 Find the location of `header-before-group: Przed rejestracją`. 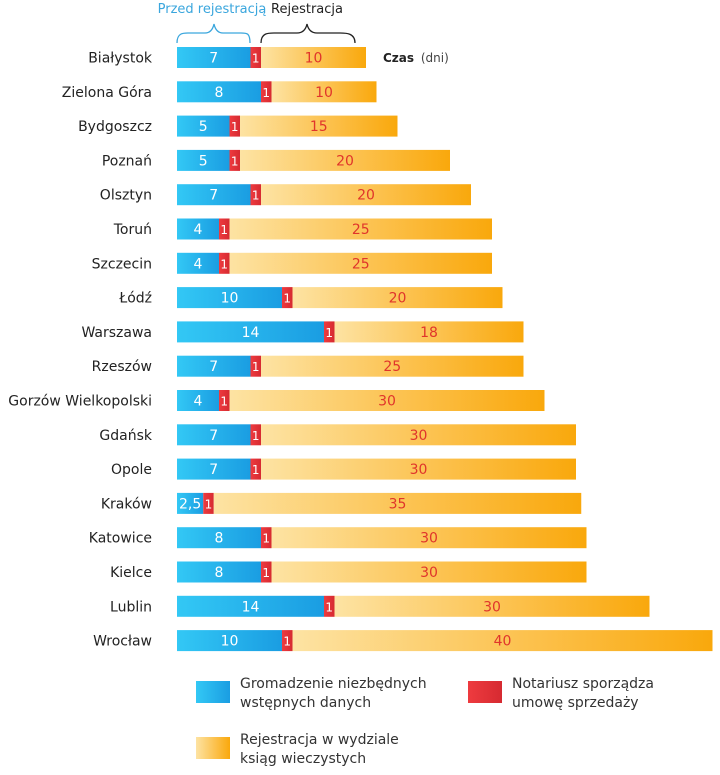

header-before-group: Przed rejestracją is located at coordinates (212, 23).